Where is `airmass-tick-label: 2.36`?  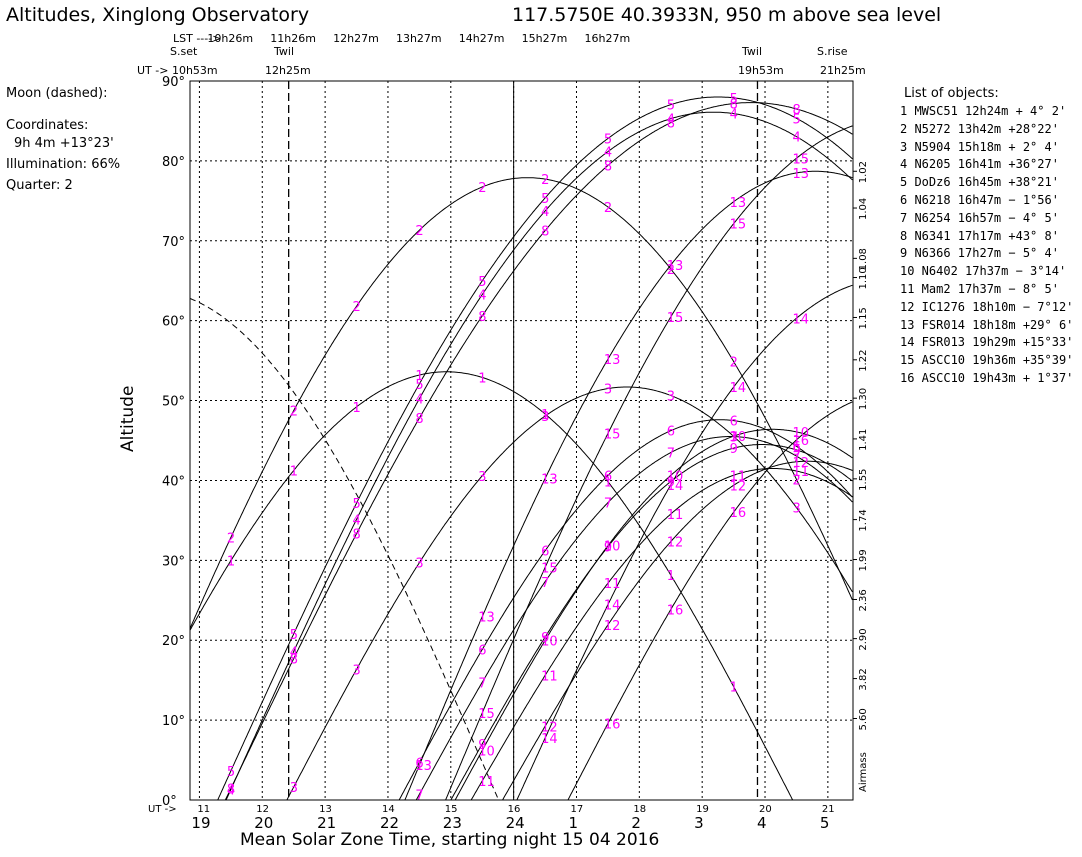 airmass-tick-label: 2.36 is located at coordinates (863, 600).